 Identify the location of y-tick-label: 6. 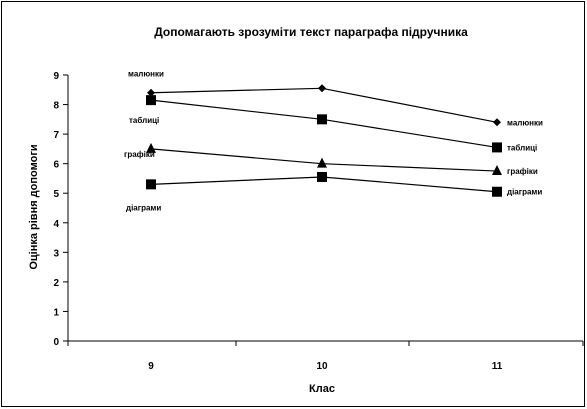
(56, 165).